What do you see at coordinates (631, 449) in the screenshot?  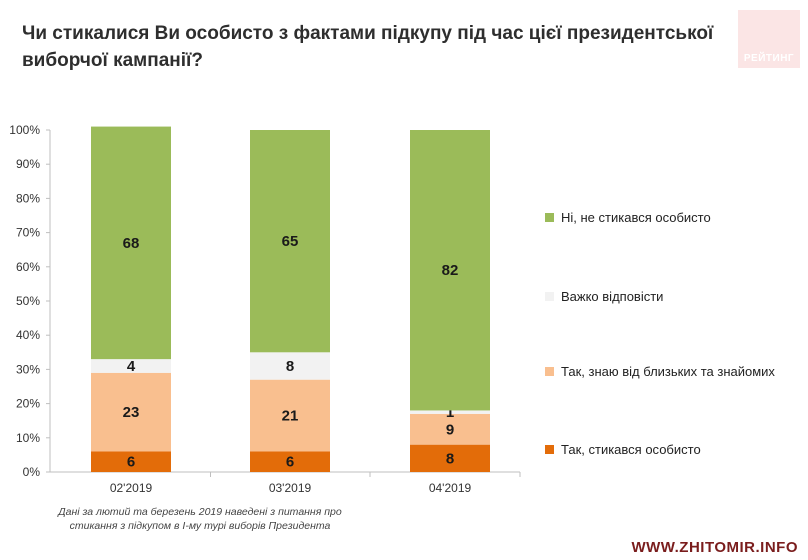 I see `legend-label: Так, стикався особисто` at bounding box center [631, 449].